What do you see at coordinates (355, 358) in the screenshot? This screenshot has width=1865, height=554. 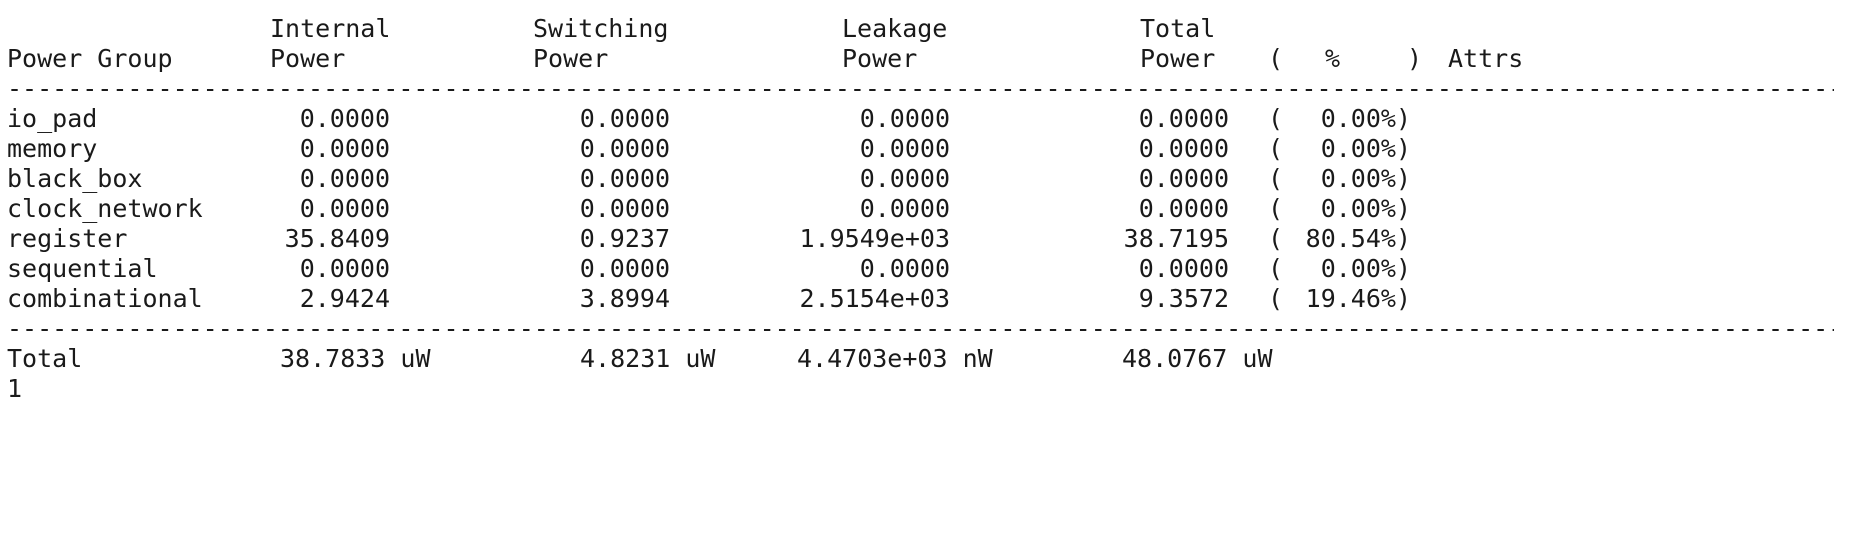 I see `total-internal: 38.7833 uW` at bounding box center [355, 358].